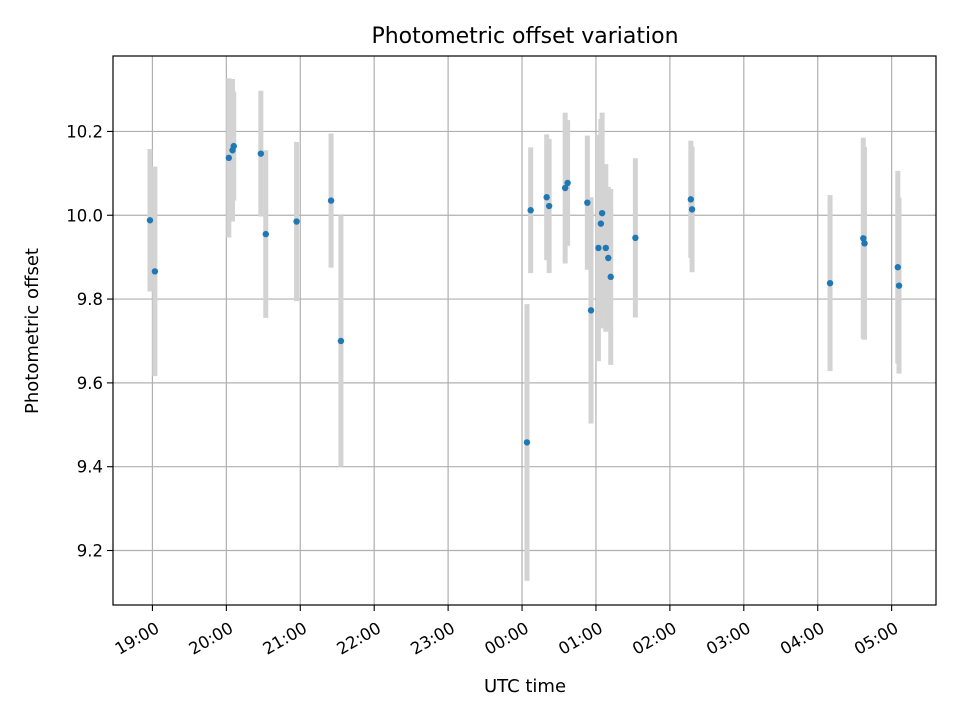 The width and height of the screenshot is (960, 720). What do you see at coordinates (211, 638) in the screenshot?
I see `x-tick-label: 20:00` at bounding box center [211, 638].